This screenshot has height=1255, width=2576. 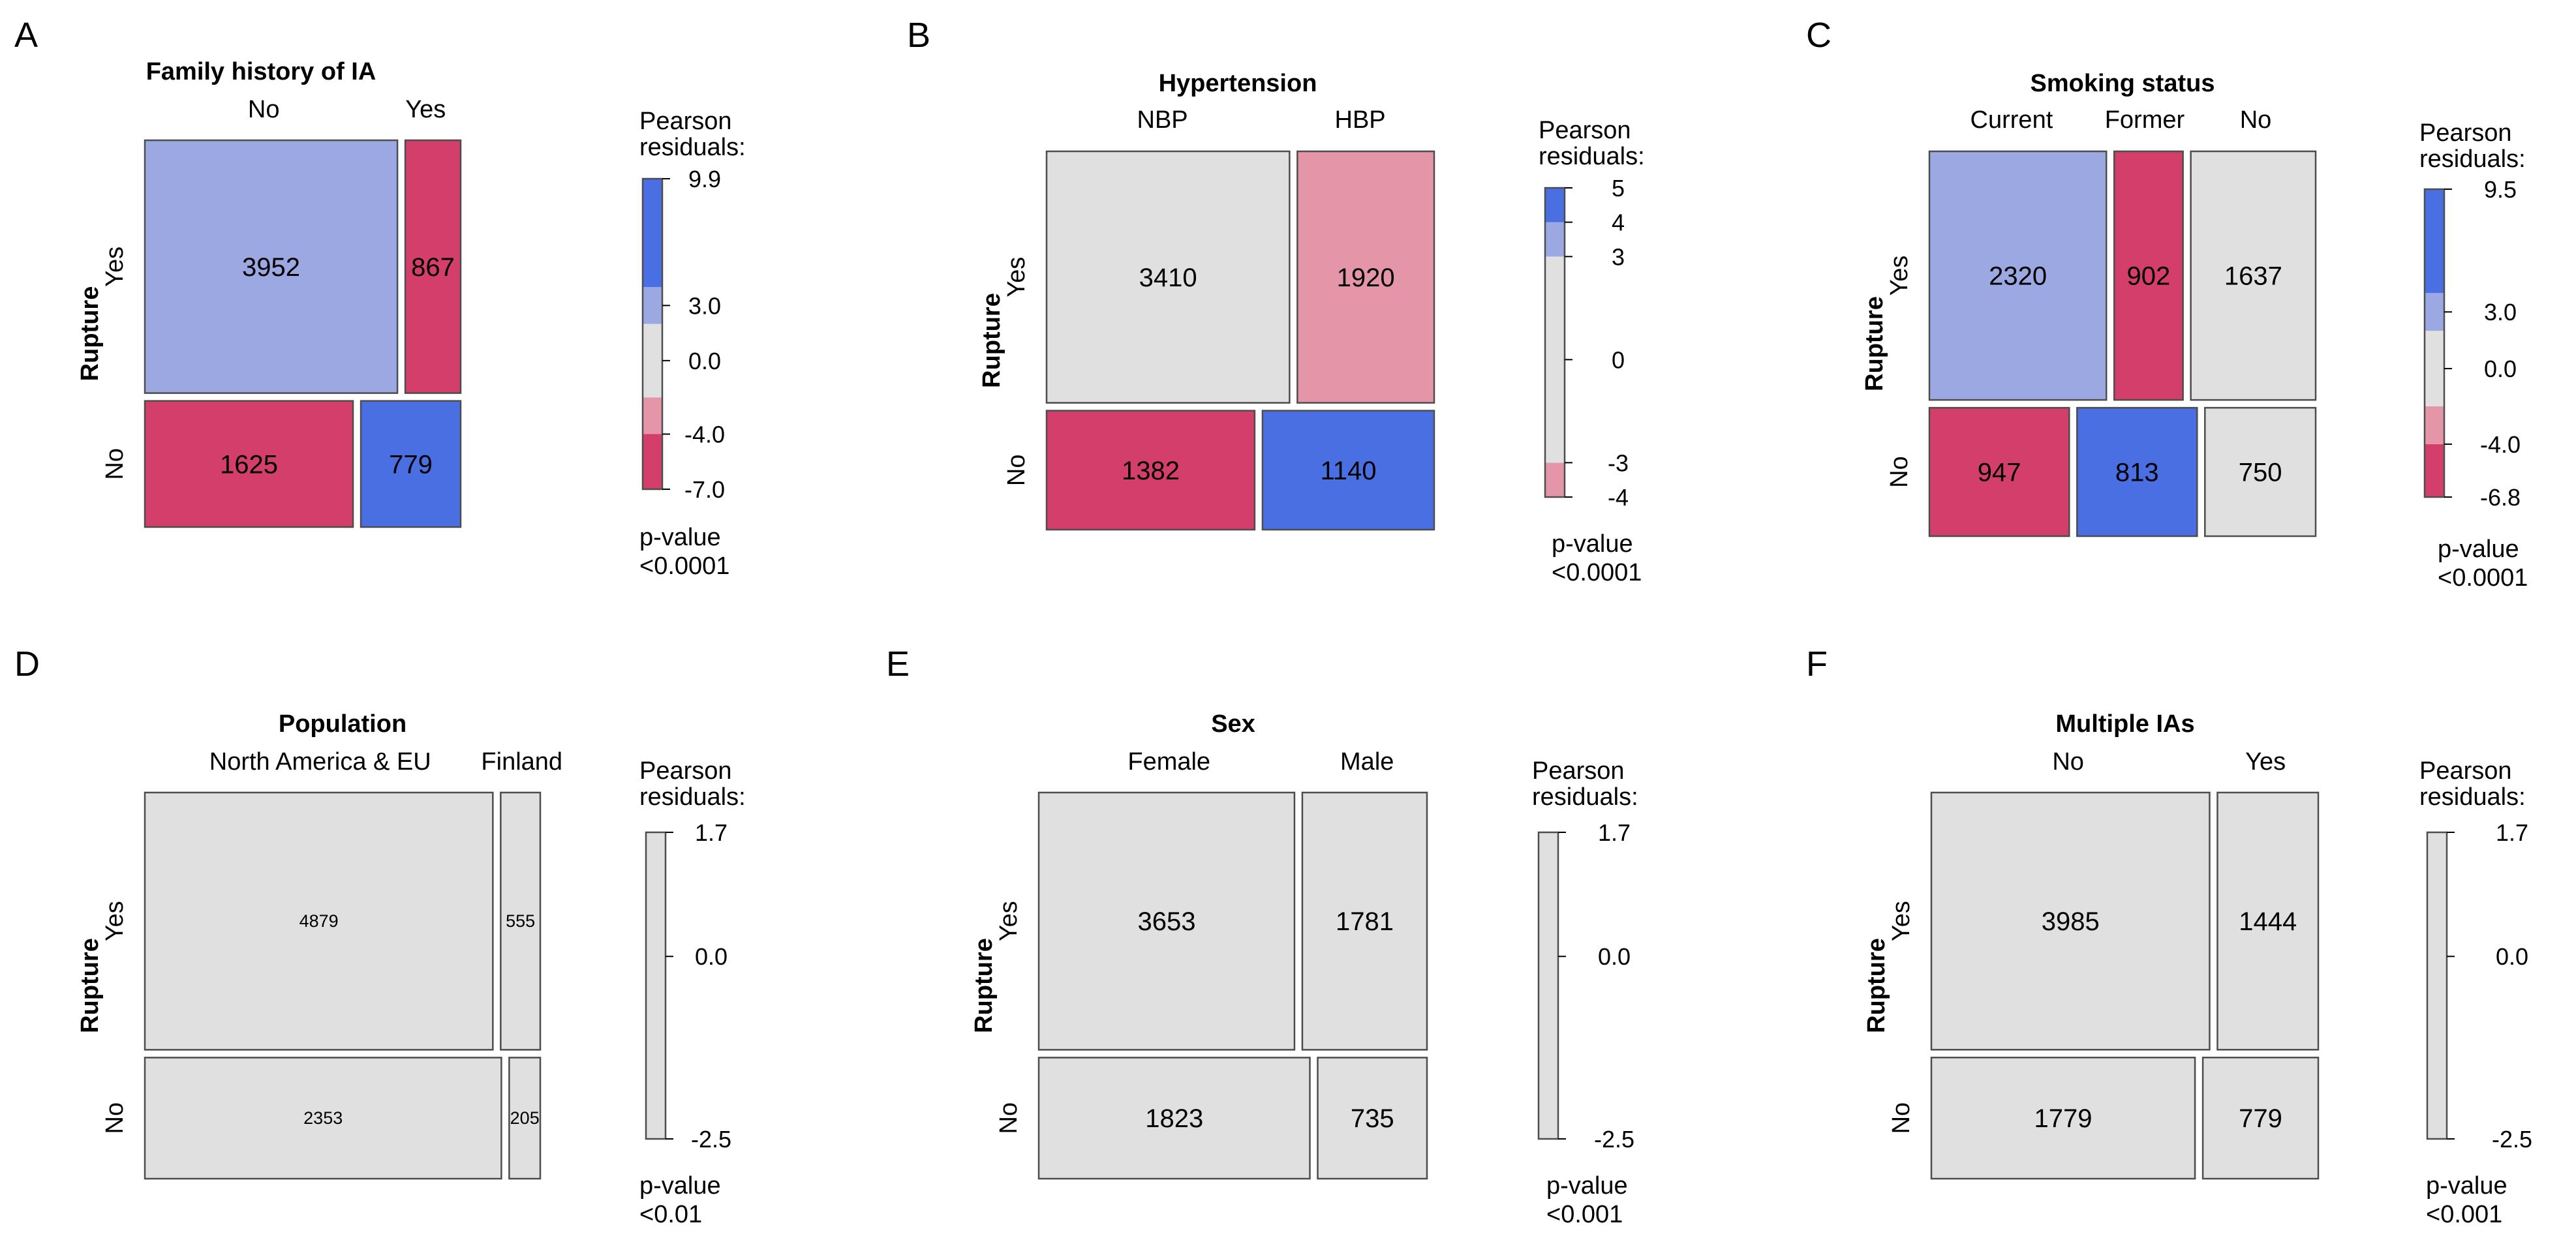 I want to click on legend-tick-label: -3, so click(x=1619, y=463).